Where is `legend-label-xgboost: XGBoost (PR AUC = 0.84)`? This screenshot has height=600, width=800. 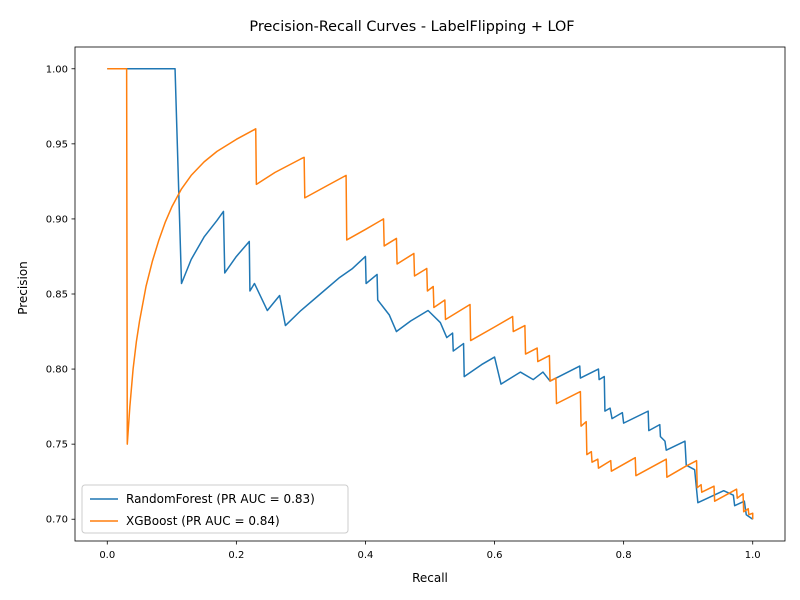
legend-label-xgboost: XGBoost (PR AUC = 0.84) is located at coordinates (203, 521).